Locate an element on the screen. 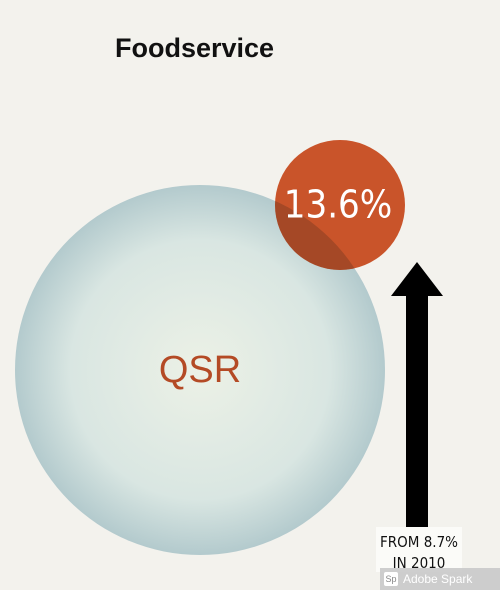 The height and width of the screenshot is (590, 500). watermark-badge-bg is located at coordinates (391, 579).